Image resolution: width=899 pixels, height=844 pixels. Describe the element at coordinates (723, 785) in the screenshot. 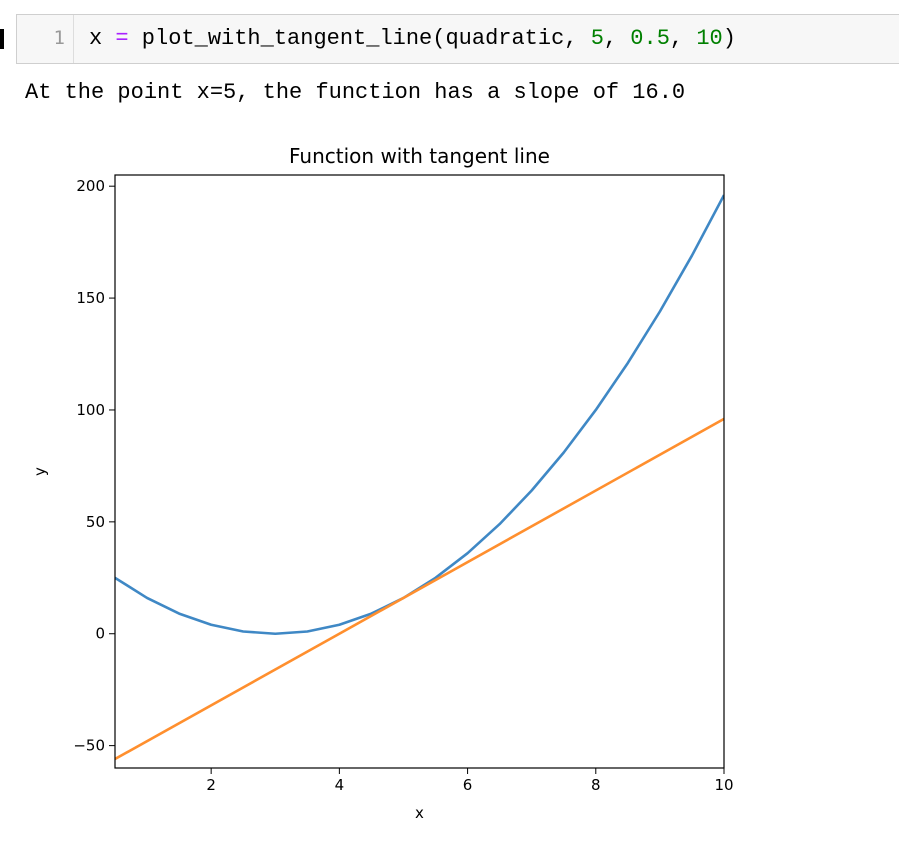

I see `x-tick-label: 10` at that location.